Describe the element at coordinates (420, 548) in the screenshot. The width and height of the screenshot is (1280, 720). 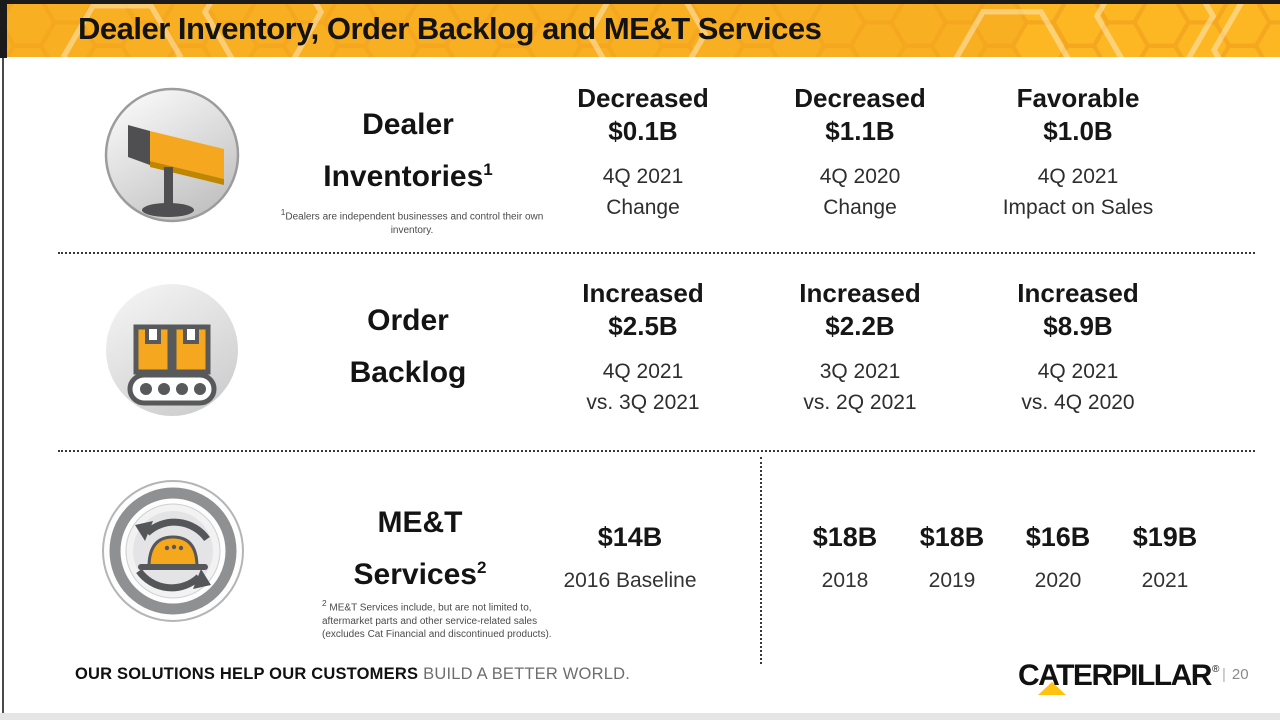
I see `row-title-met-services: ME&T Services2` at that location.